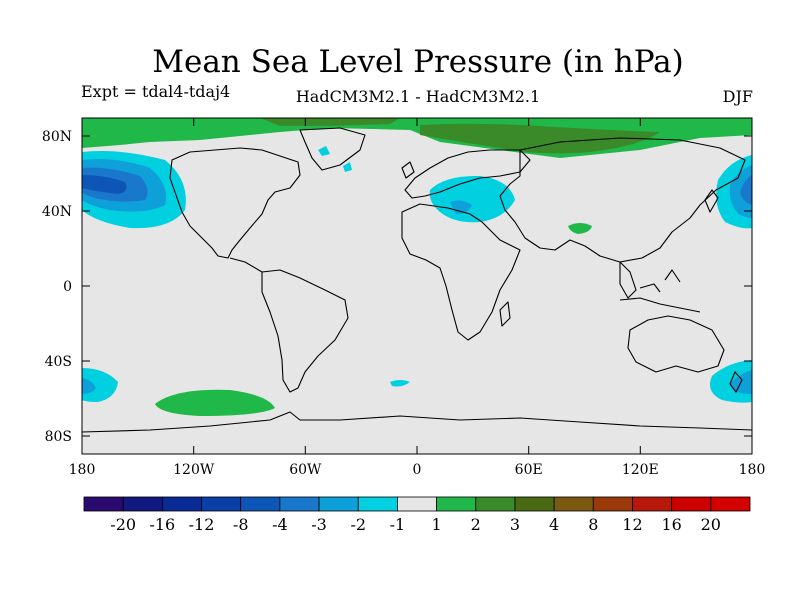 The image size is (800, 600). Describe the element at coordinates (58, 437) in the screenshot. I see `lat-tick-label: 80S` at that location.